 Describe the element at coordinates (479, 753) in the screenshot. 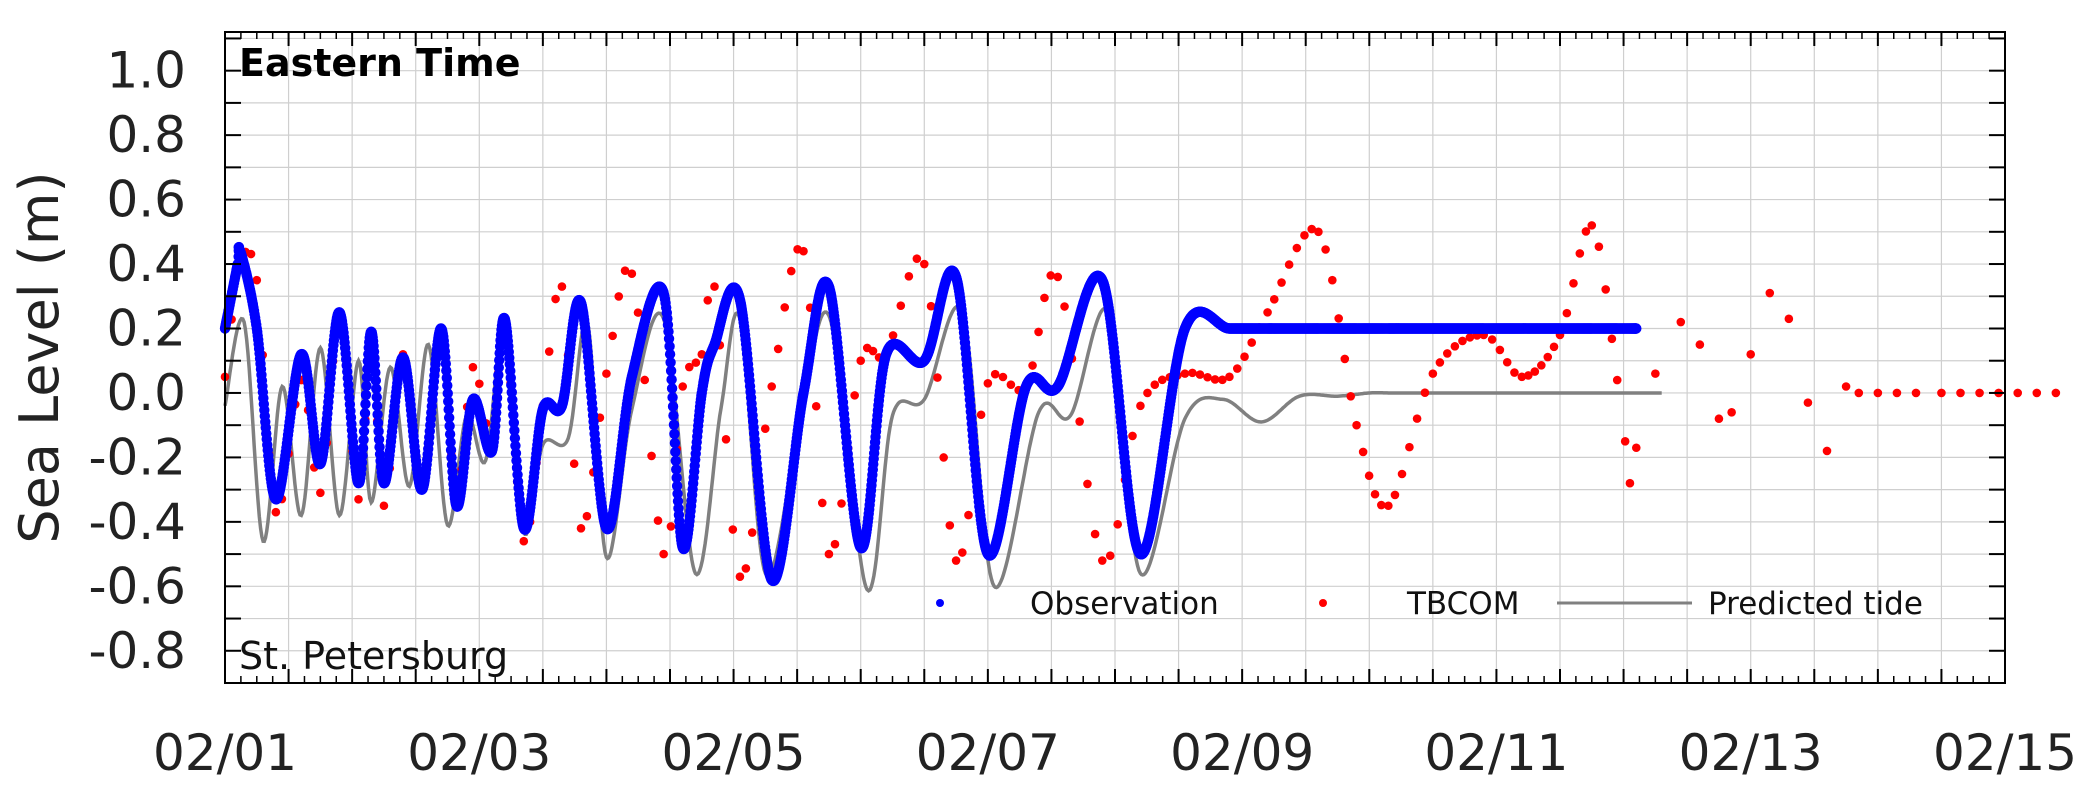

I see `x-tick-label: 02/03` at that location.